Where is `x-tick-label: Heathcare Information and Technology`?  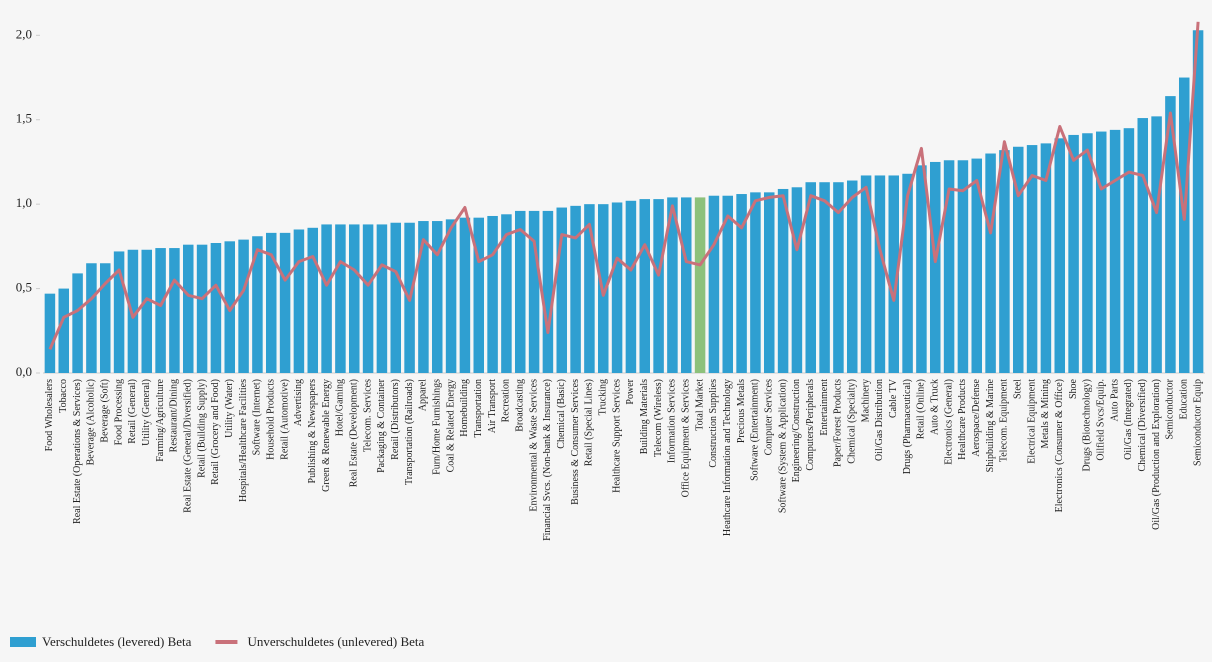
x-tick-label: Heathcare Information and Technology is located at coordinates (727, 457).